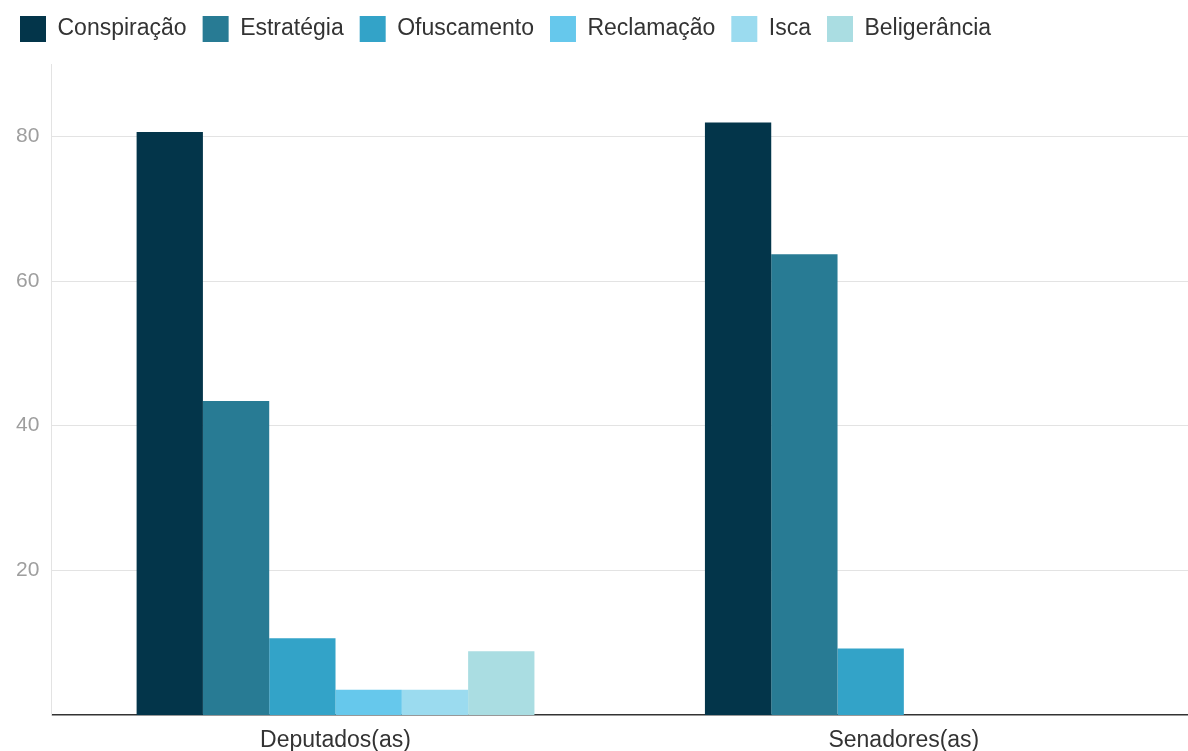  What do you see at coordinates (28, 424) in the screenshot?
I see `y-tick-label: 40` at bounding box center [28, 424].